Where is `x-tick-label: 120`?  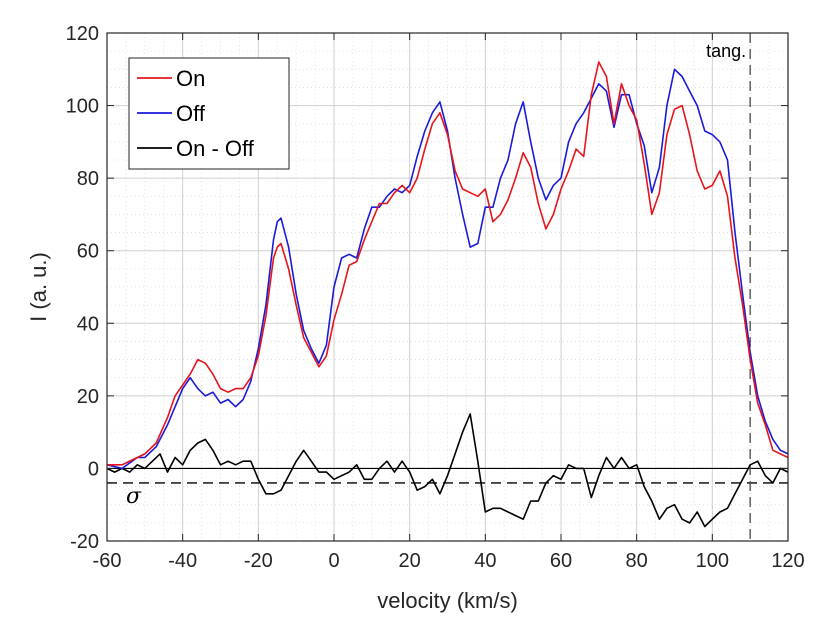 x-tick-label: 120 is located at coordinates (787, 561).